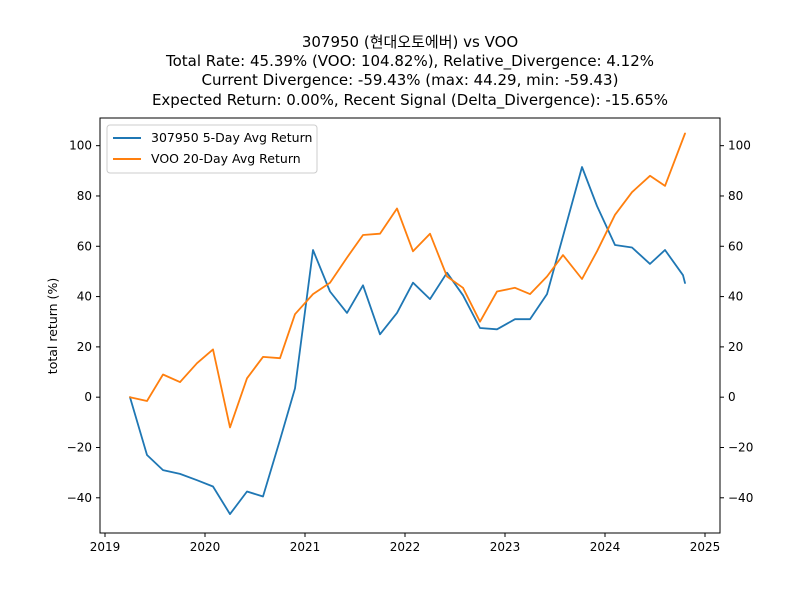  What do you see at coordinates (226, 158) in the screenshot?
I see `legend-label-voo: VOO 20-Day Avg Return` at bounding box center [226, 158].